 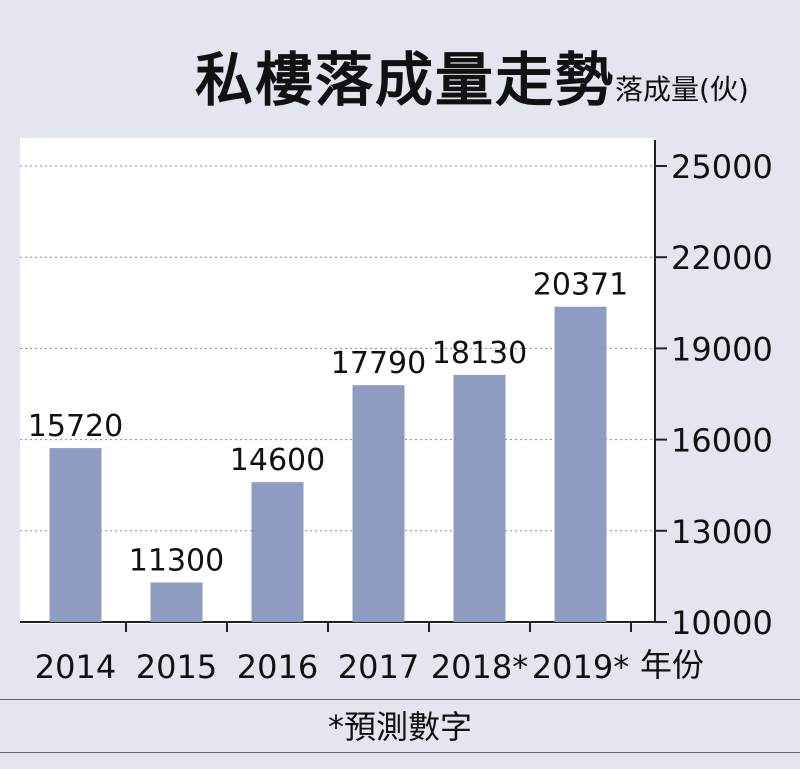 I want to click on x-tick-label: 2015, so click(x=176, y=667).